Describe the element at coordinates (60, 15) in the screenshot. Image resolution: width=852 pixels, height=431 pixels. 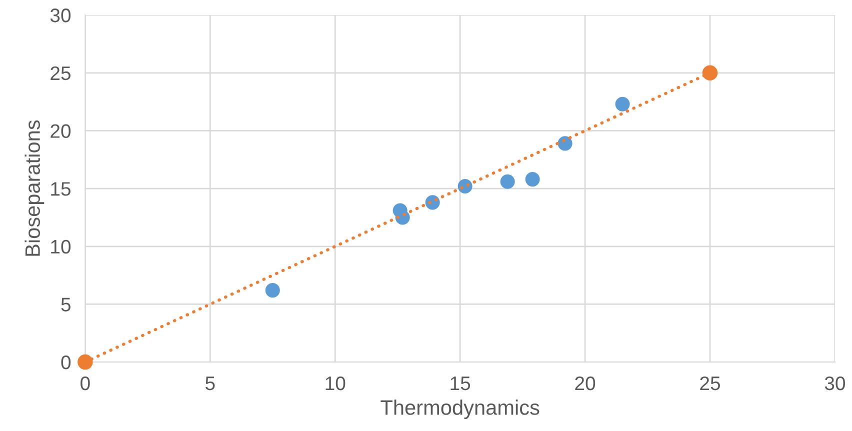
I see `y-tick-label: 30` at that location.